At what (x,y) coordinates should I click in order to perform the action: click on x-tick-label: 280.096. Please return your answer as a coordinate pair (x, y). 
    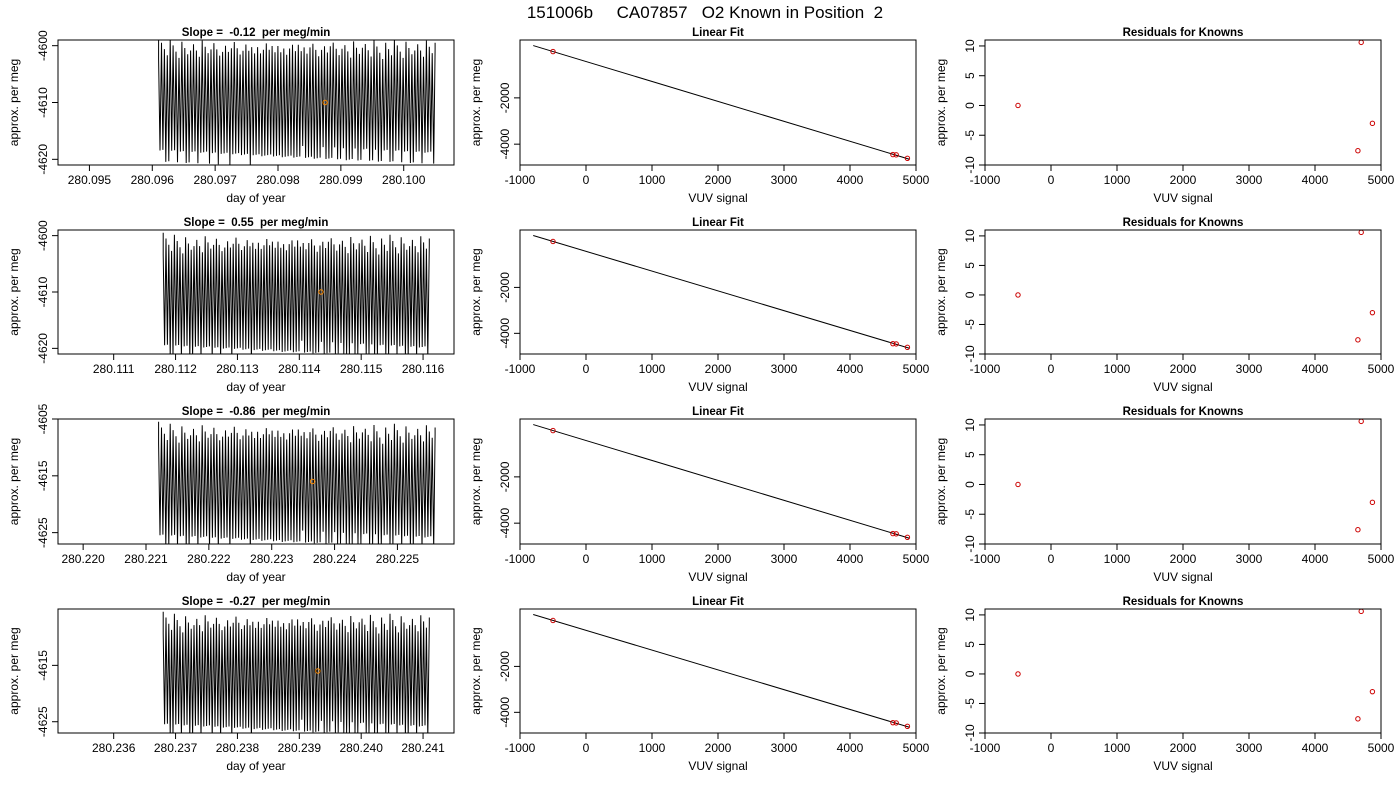
    Looking at the image, I should click on (153, 180).